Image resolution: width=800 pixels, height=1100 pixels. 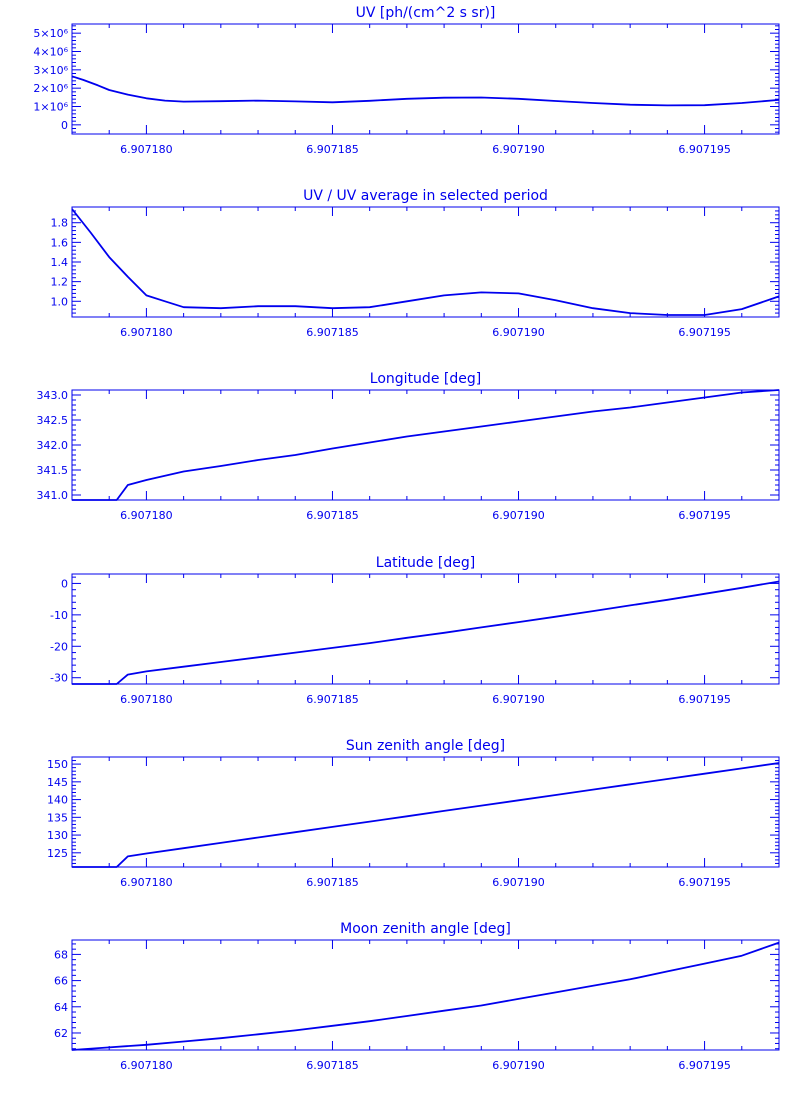 What do you see at coordinates (57, 764) in the screenshot?
I see `y-tick-label: 150` at bounding box center [57, 764].